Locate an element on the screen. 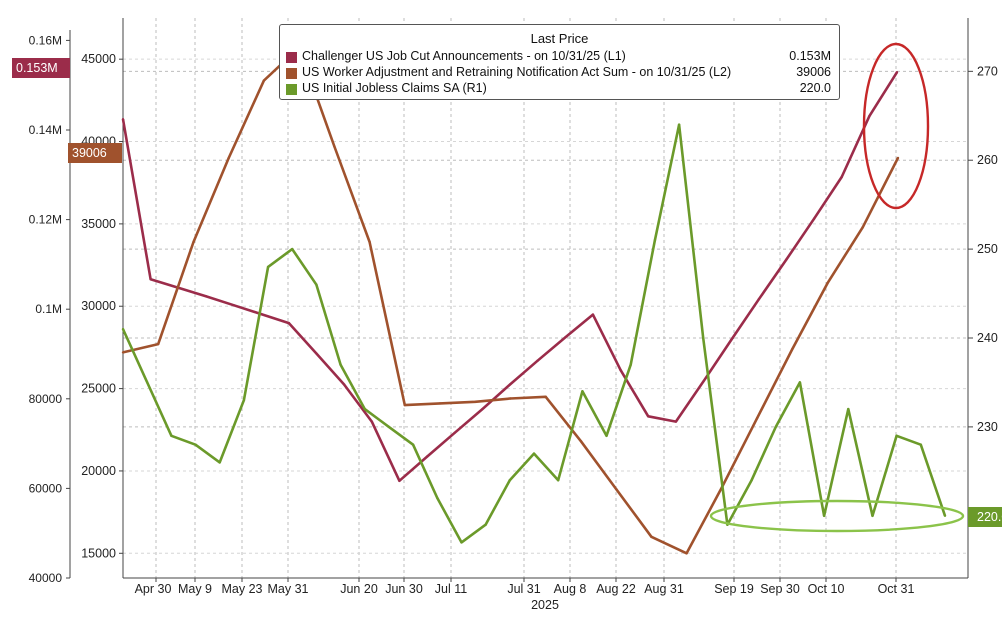 This screenshot has width=1002, height=624. r1-tick-label: 240 is located at coordinates (987, 338).